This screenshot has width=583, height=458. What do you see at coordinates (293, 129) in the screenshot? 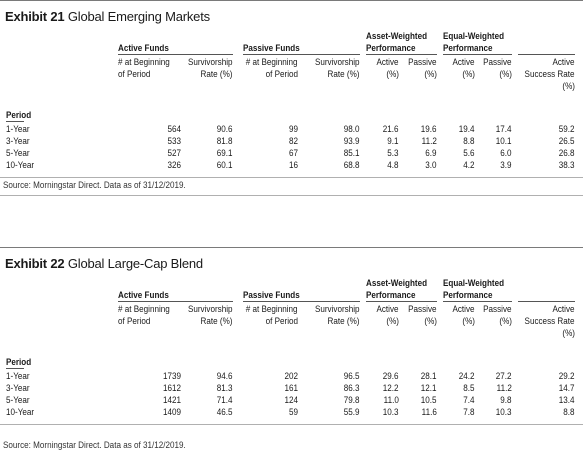
I see `table-cell-passive-count: 99` at bounding box center [293, 129].